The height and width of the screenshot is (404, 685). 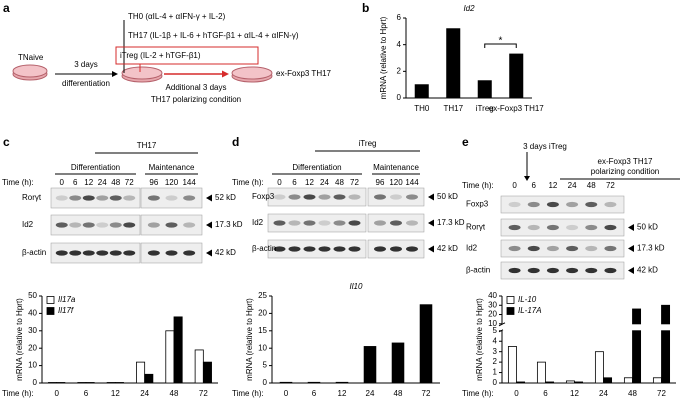 I want to click on arrow-head, so click(x=527, y=178).